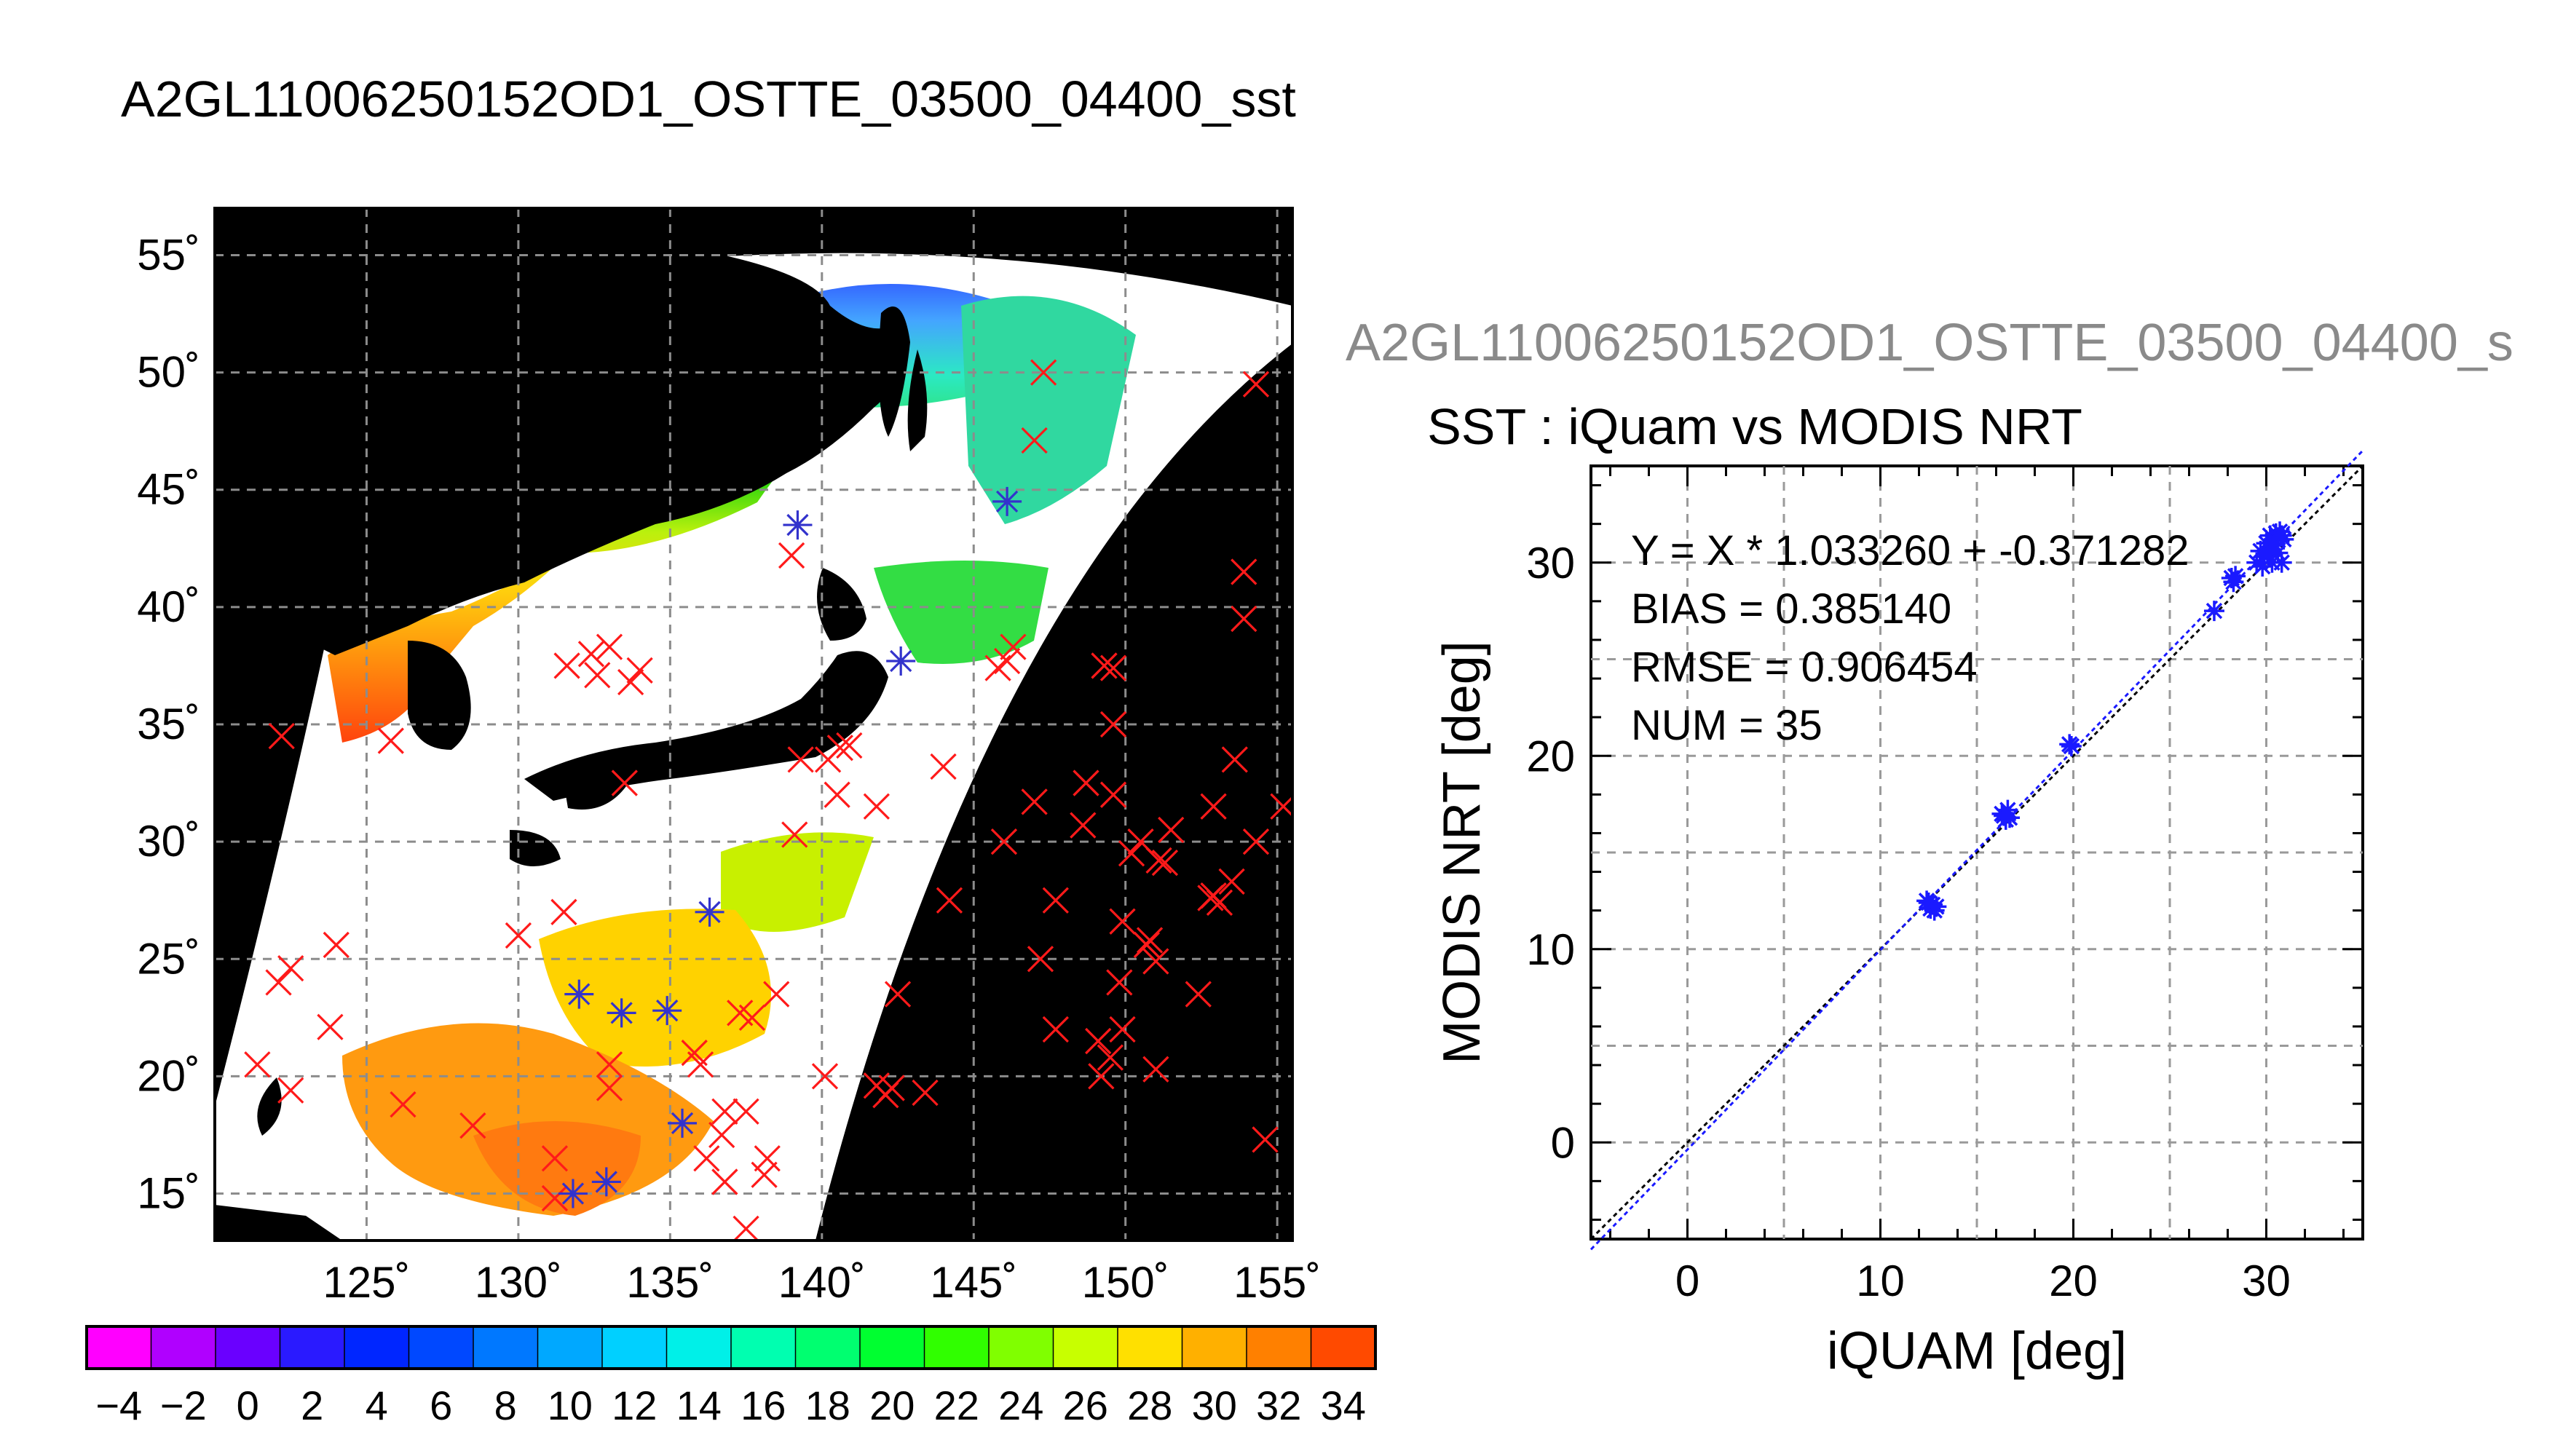 This screenshot has width=2555, height=1456. What do you see at coordinates (670, 1282) in the screenshot?
I see `map-x-tick-label: 135˚` at bounding box center [670, 1282].